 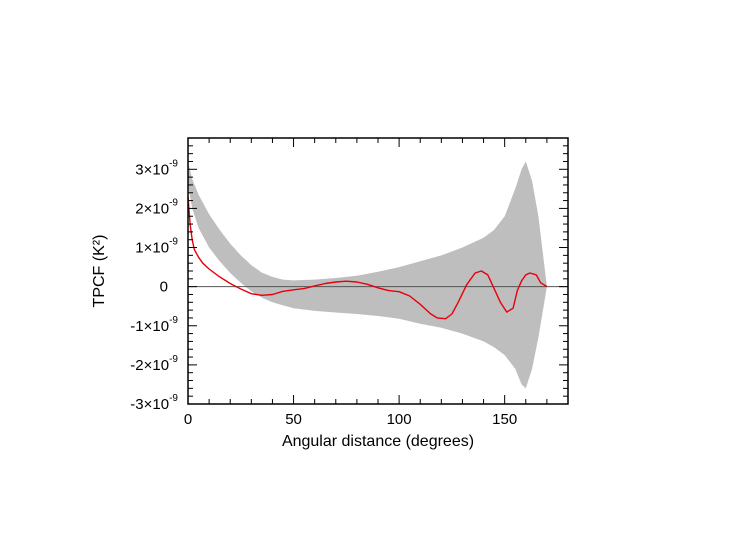 What do you see at coordinates (293, 419) in the screenshot?
I see `x-tick-label: 50` at bounding box center [293, 419].